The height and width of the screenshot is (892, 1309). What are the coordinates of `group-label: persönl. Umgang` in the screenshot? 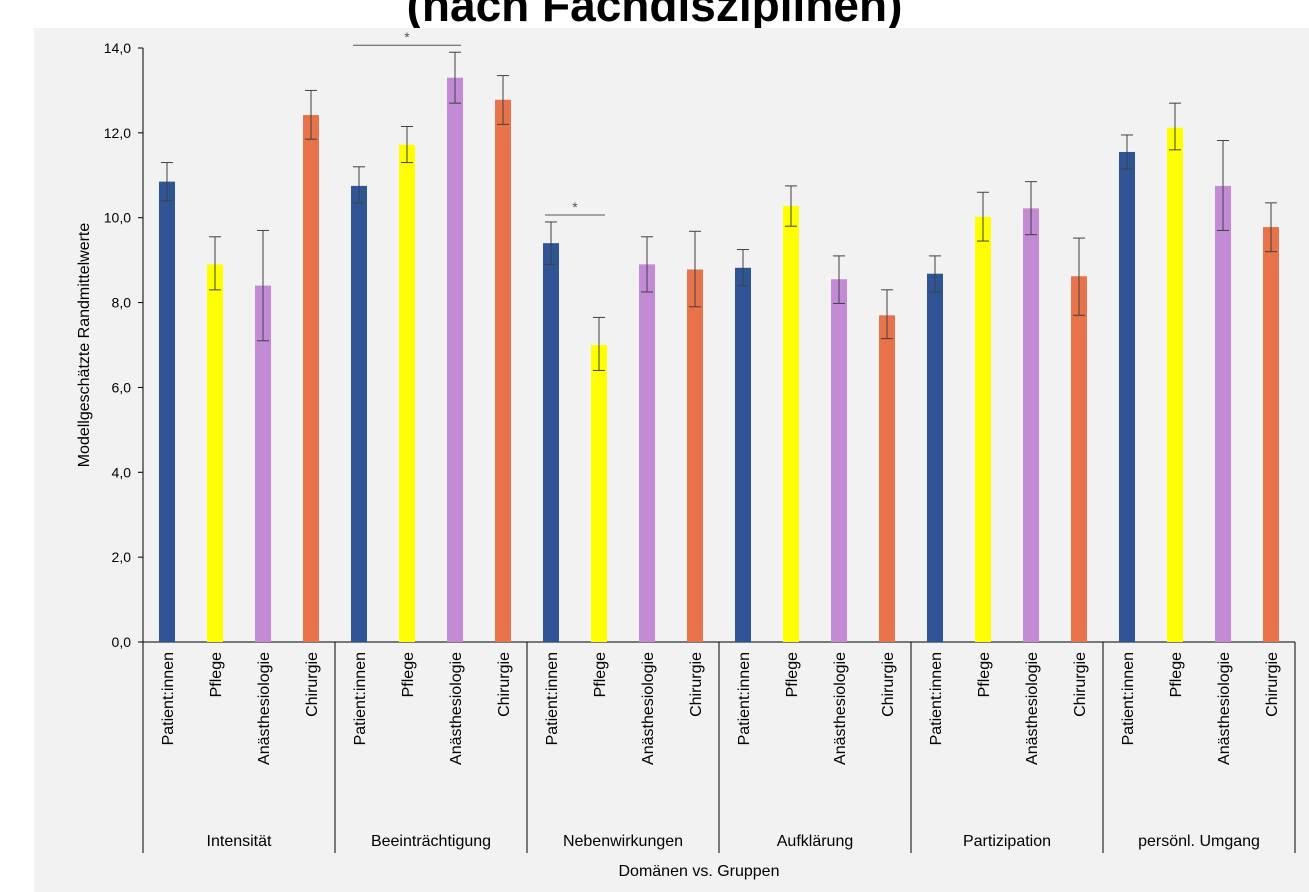 It's located at (1199, 841).